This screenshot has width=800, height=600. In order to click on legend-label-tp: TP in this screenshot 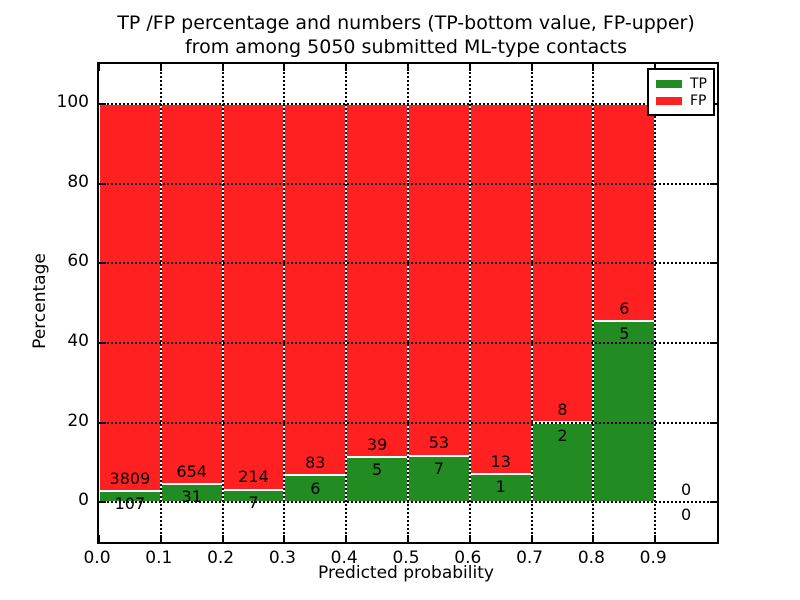, I will do `click(698, 83)`.